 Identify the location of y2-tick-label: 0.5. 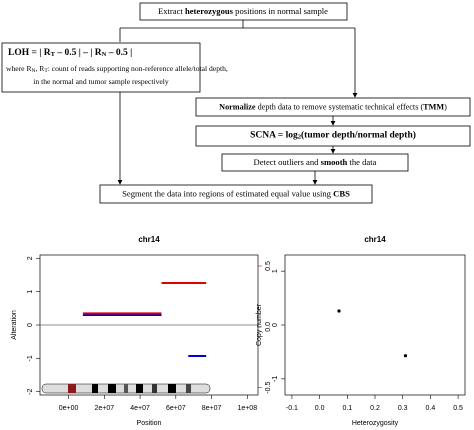
(268, 266).